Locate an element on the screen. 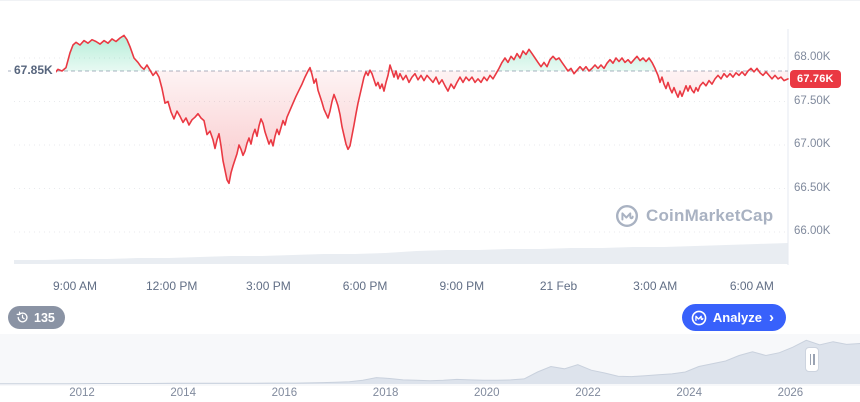  time-axis-label: 3:00 AM is located at coordinates (655, 286).